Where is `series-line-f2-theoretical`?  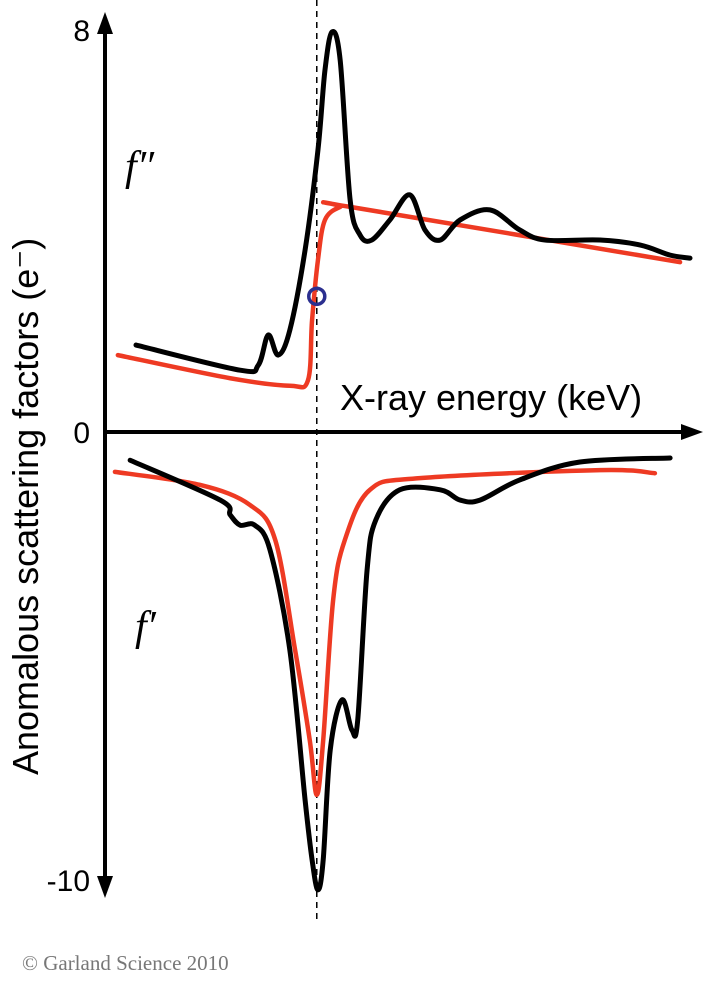 series-line-f2-theoretical is located at coordinates (399, 295).